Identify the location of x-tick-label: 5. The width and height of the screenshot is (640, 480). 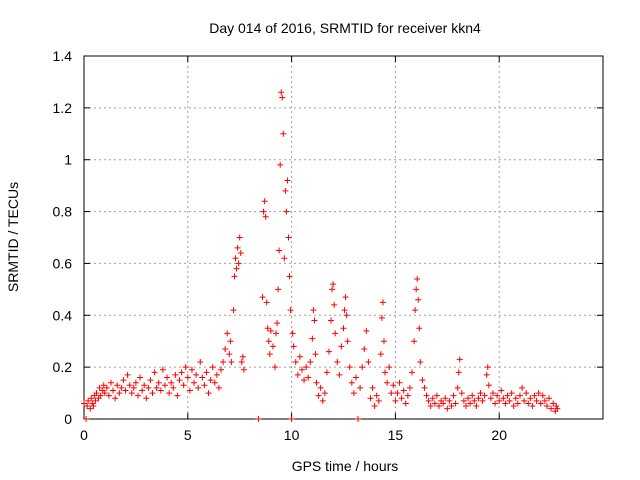
(188, 435).